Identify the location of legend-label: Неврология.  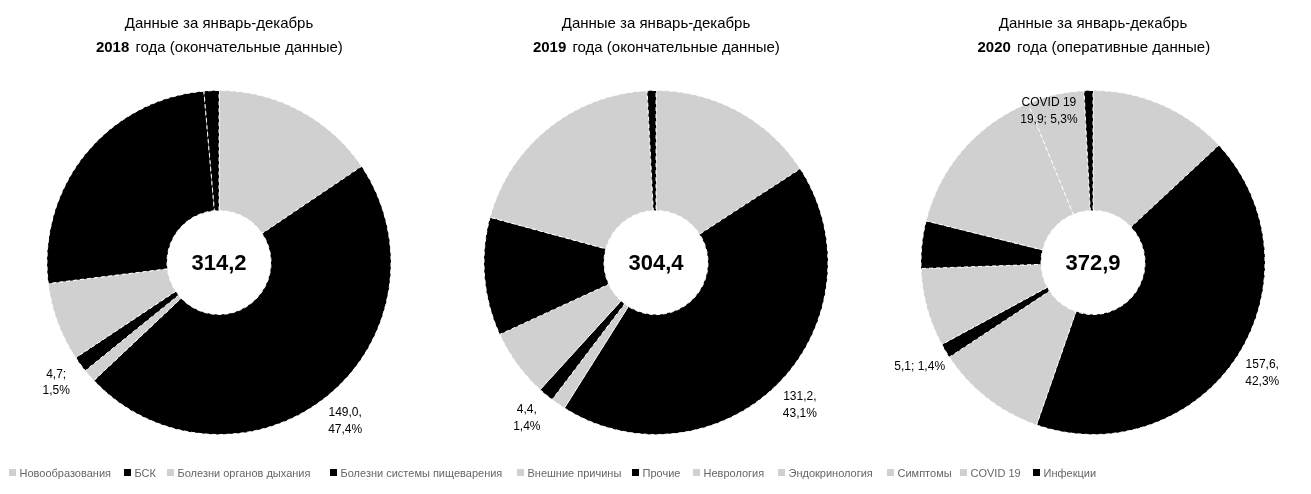
(734, 472).